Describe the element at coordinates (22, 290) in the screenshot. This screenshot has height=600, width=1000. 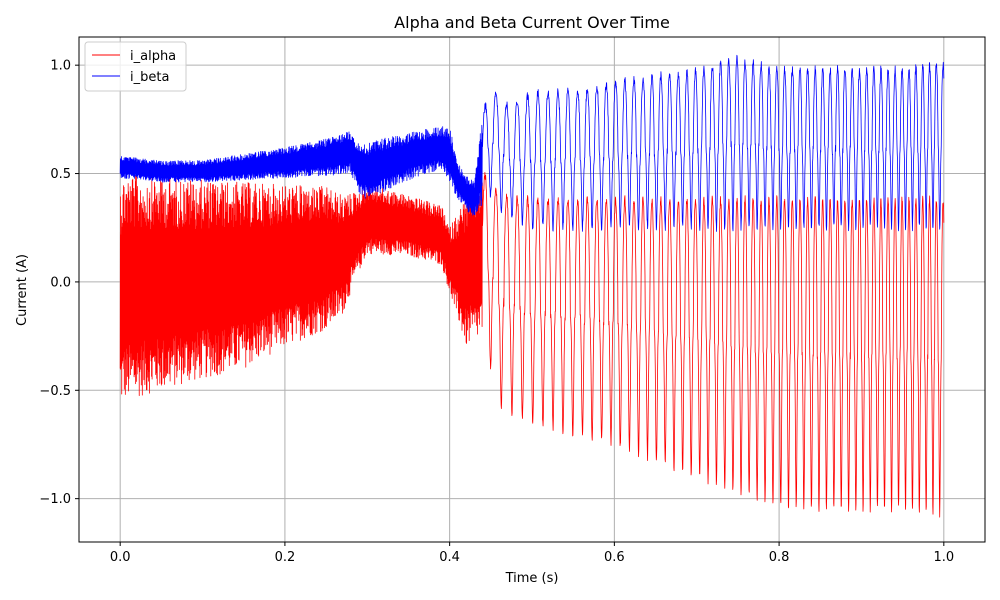
I see `y-axis-label: Current (A)` at that location.